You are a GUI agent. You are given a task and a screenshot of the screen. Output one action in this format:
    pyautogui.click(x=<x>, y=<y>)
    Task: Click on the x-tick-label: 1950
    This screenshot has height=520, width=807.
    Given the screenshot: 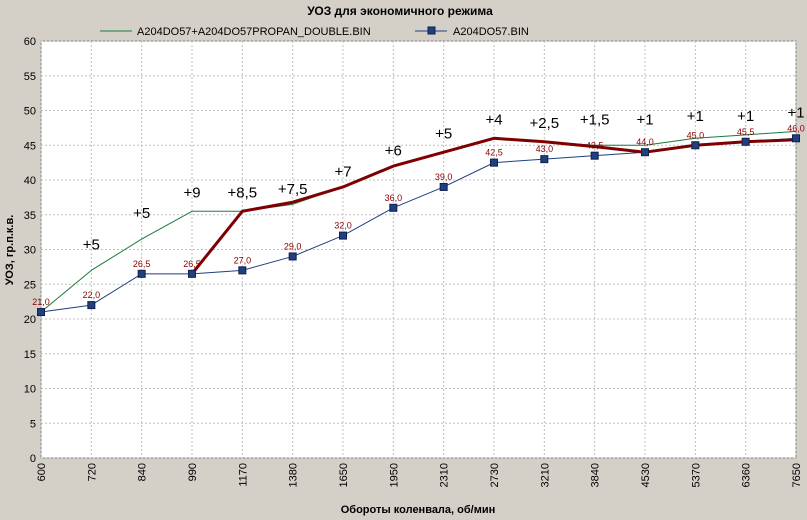 What is the action you would take?
    pyautogui.click(x=394, y=475)
    